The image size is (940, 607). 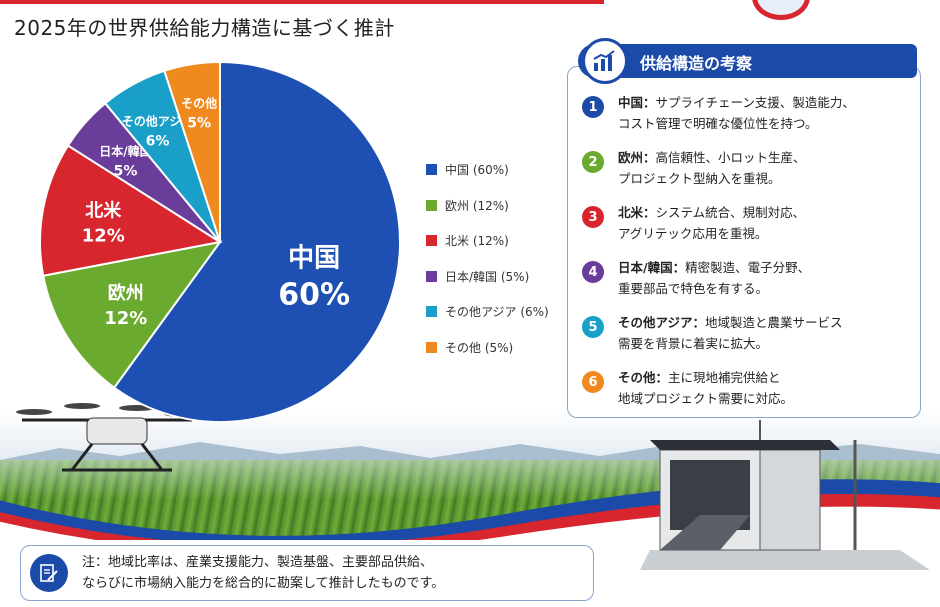 I want to click on legend-label: 日本/韓国 (5%), so click(x=487, y=276).